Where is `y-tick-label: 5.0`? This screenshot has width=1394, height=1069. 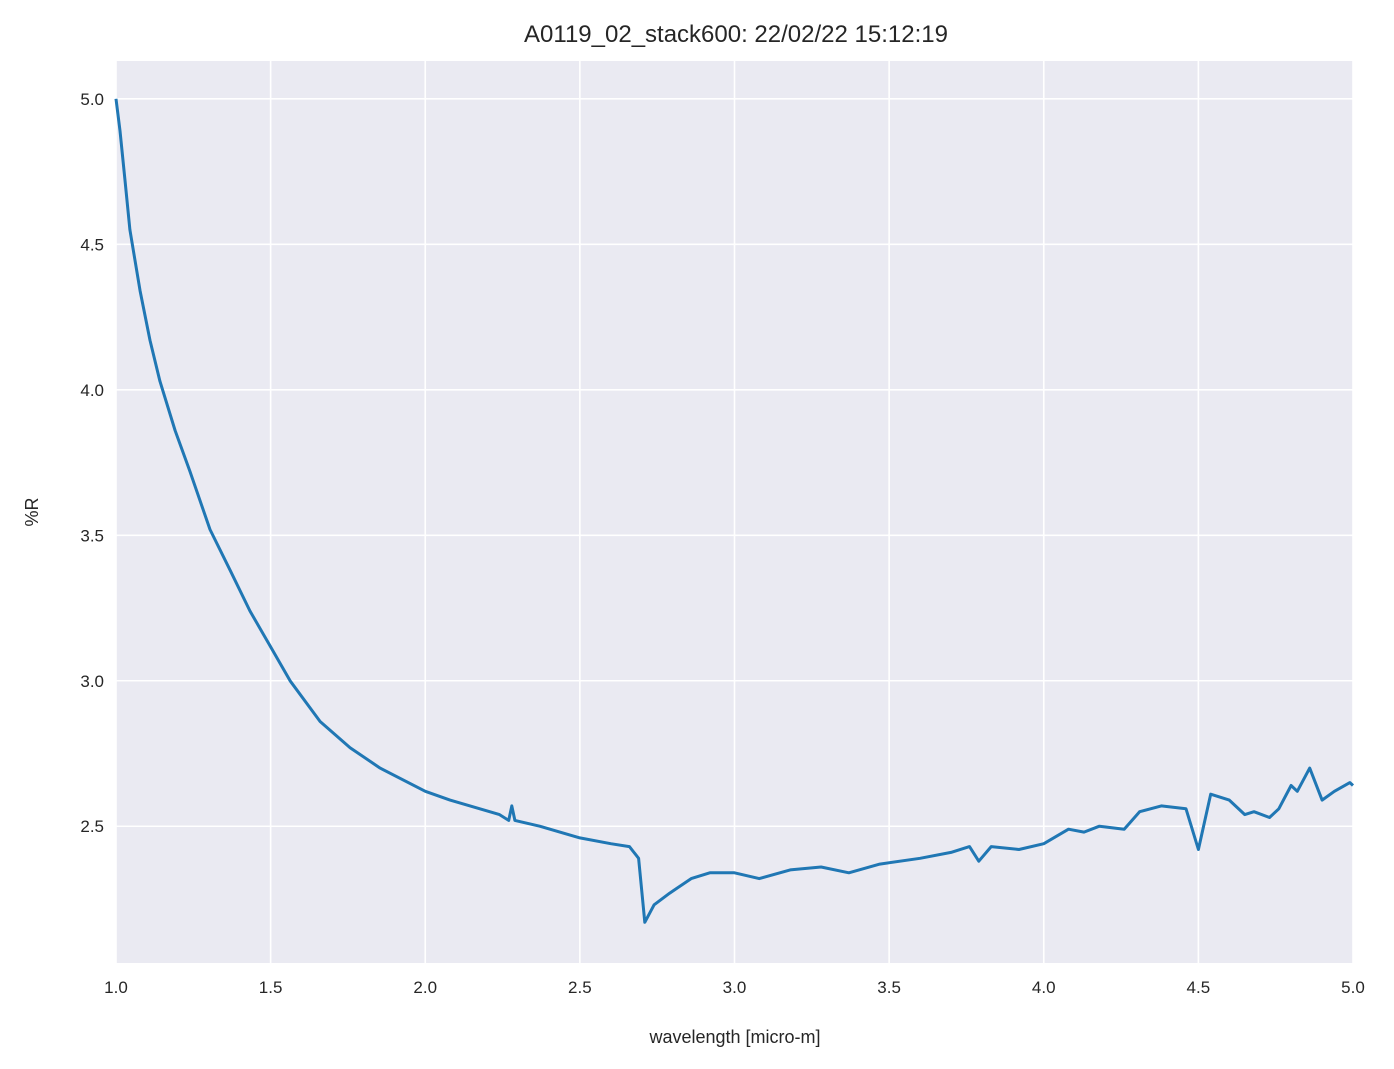
y-tick-label: 5.0 is located at coordinates (92, 99).